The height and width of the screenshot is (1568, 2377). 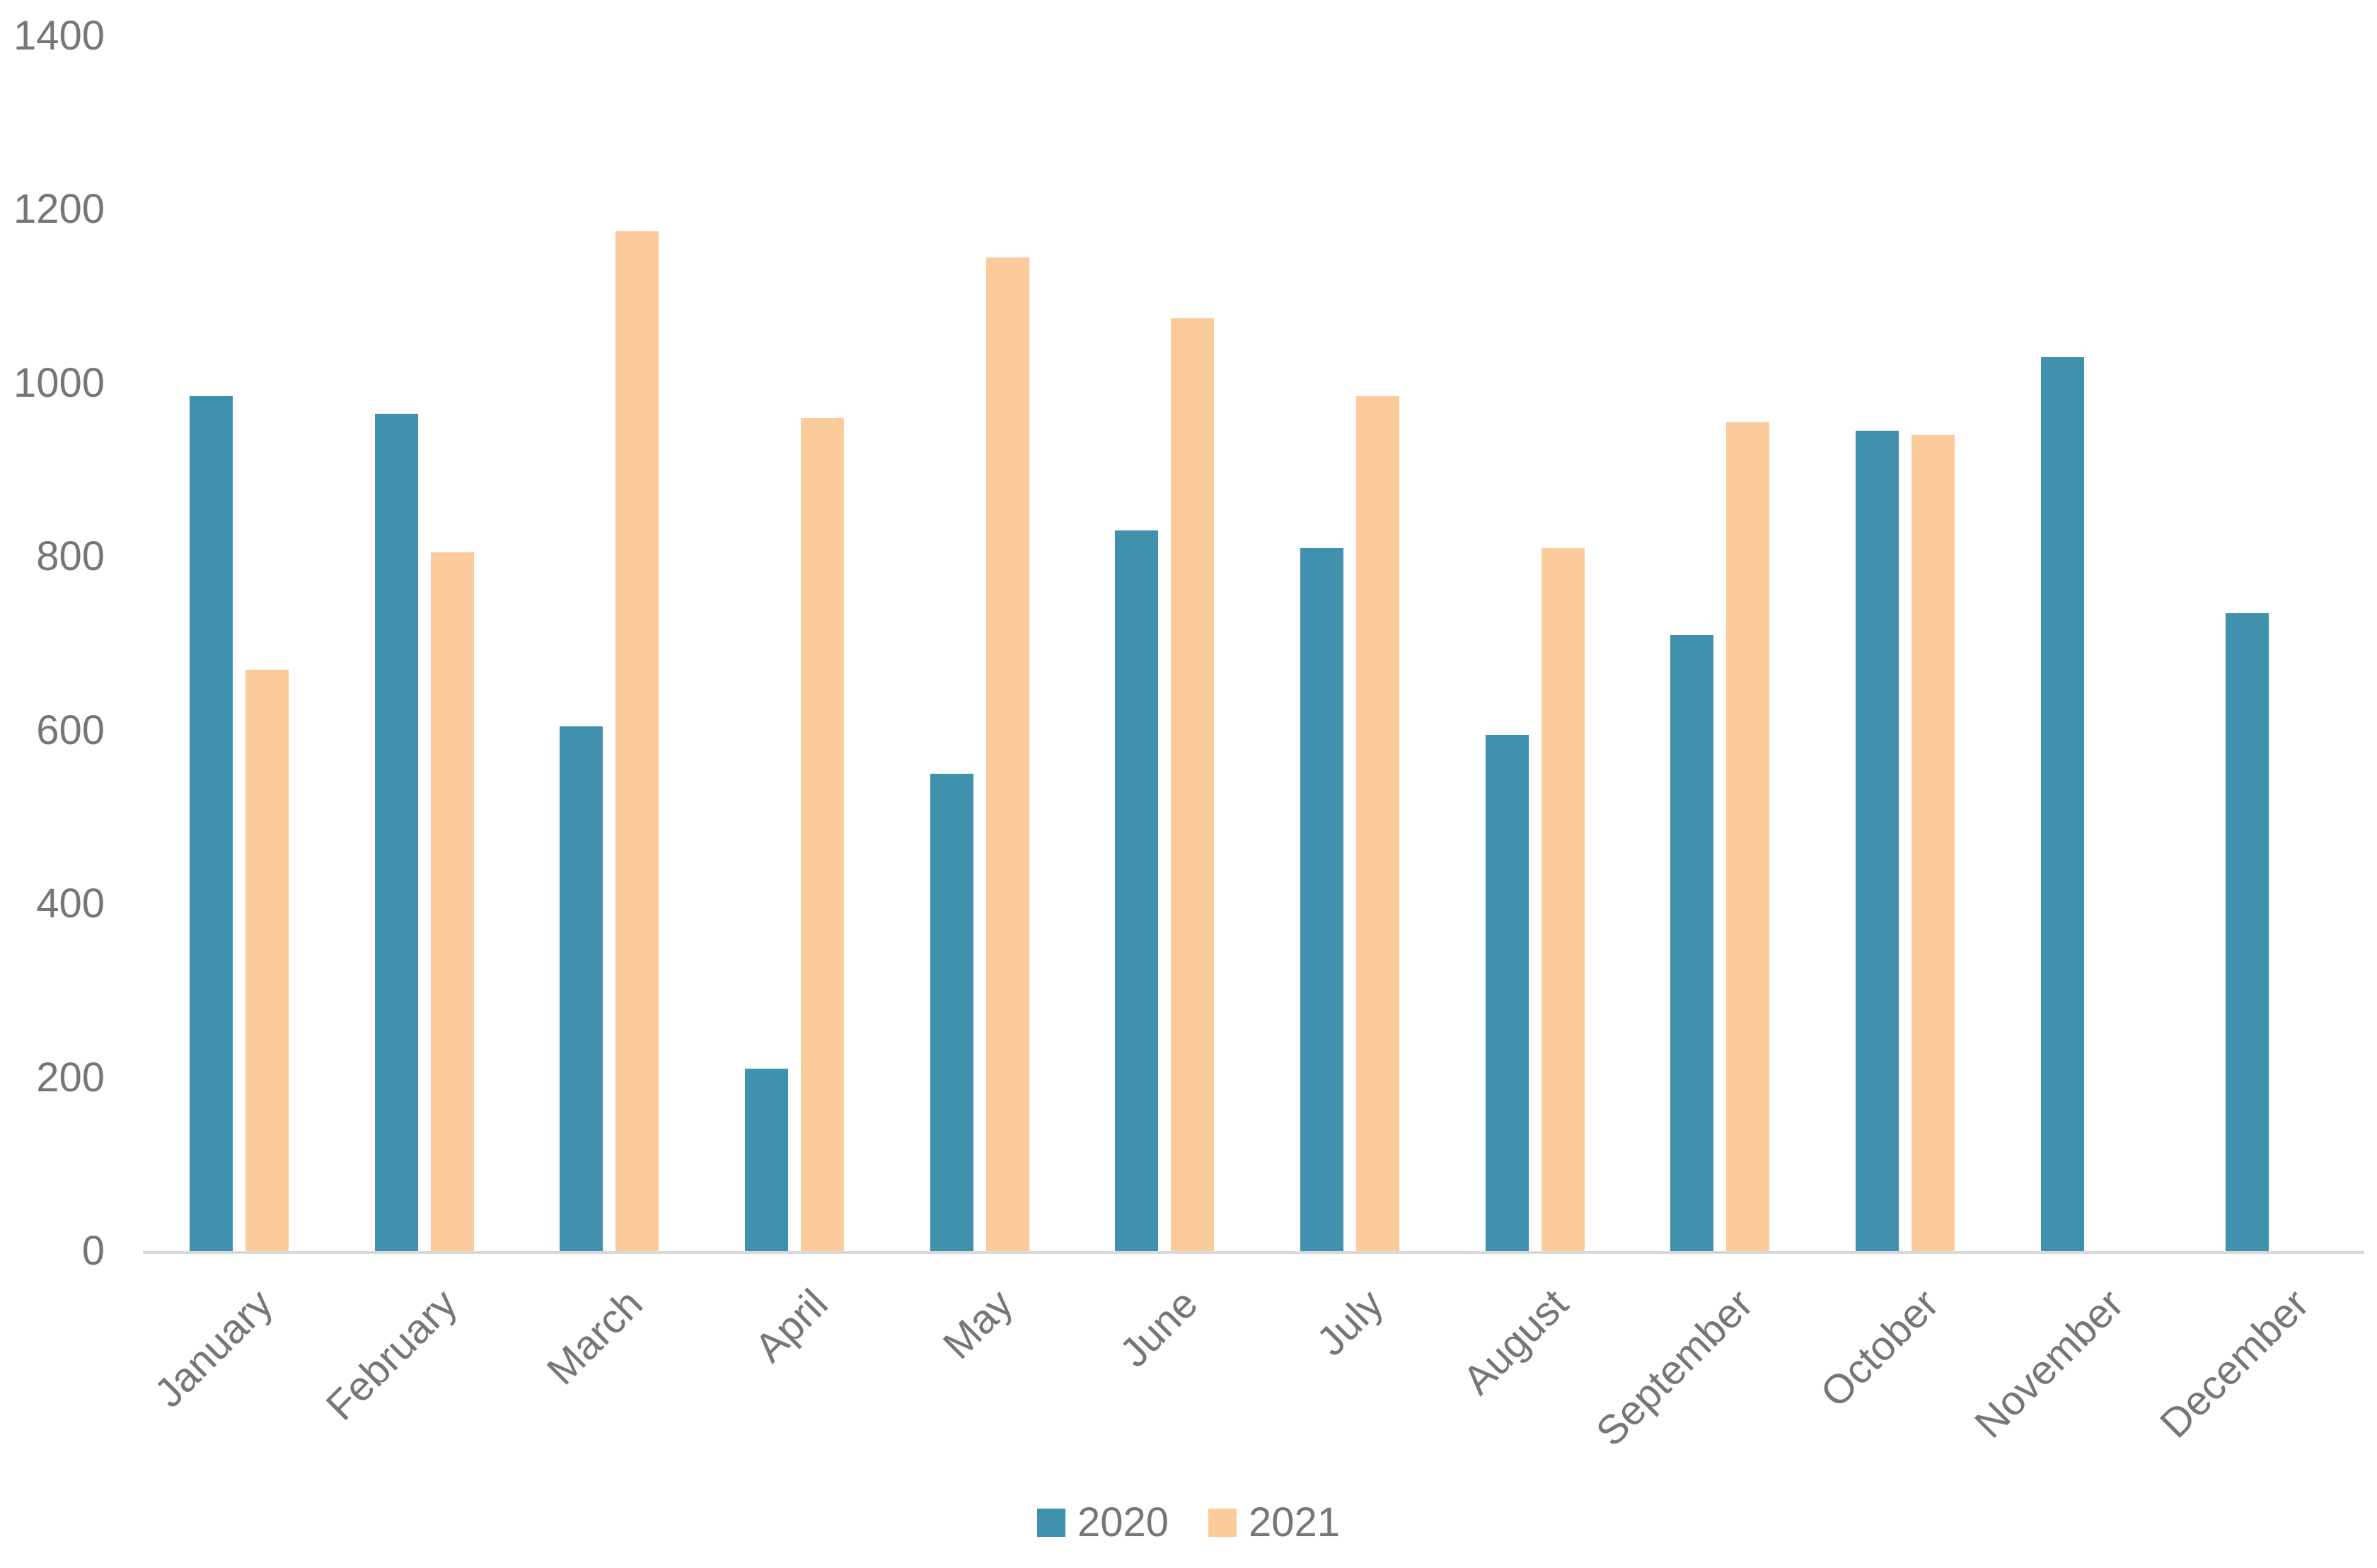 I want to click on bar-2020-april, so click(x=767, y=1160).